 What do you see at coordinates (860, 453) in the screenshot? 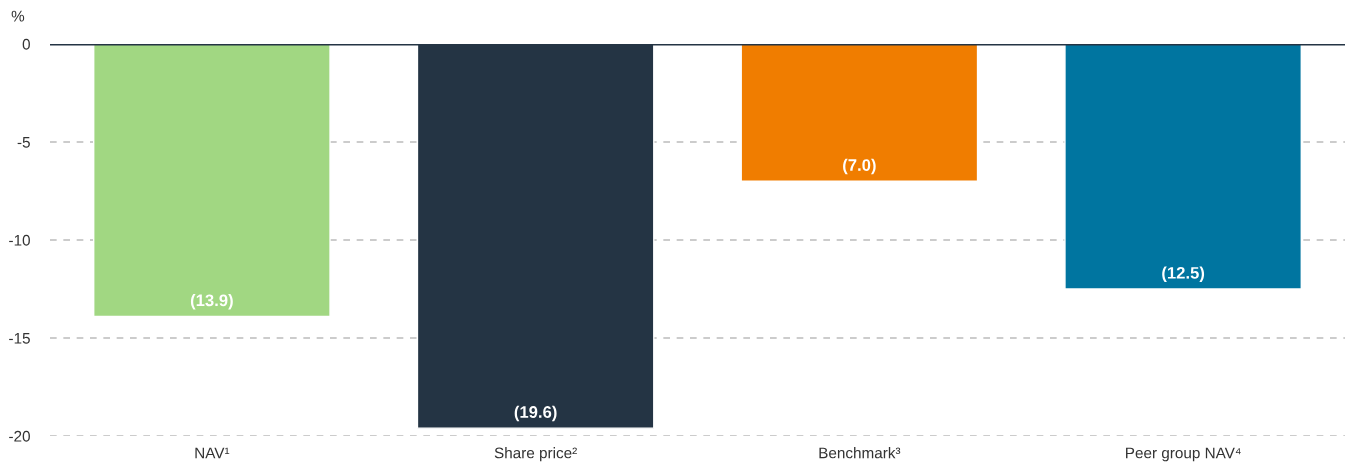
I see `x-tick-label: Benchmark³` at bounding box center [860, 453].